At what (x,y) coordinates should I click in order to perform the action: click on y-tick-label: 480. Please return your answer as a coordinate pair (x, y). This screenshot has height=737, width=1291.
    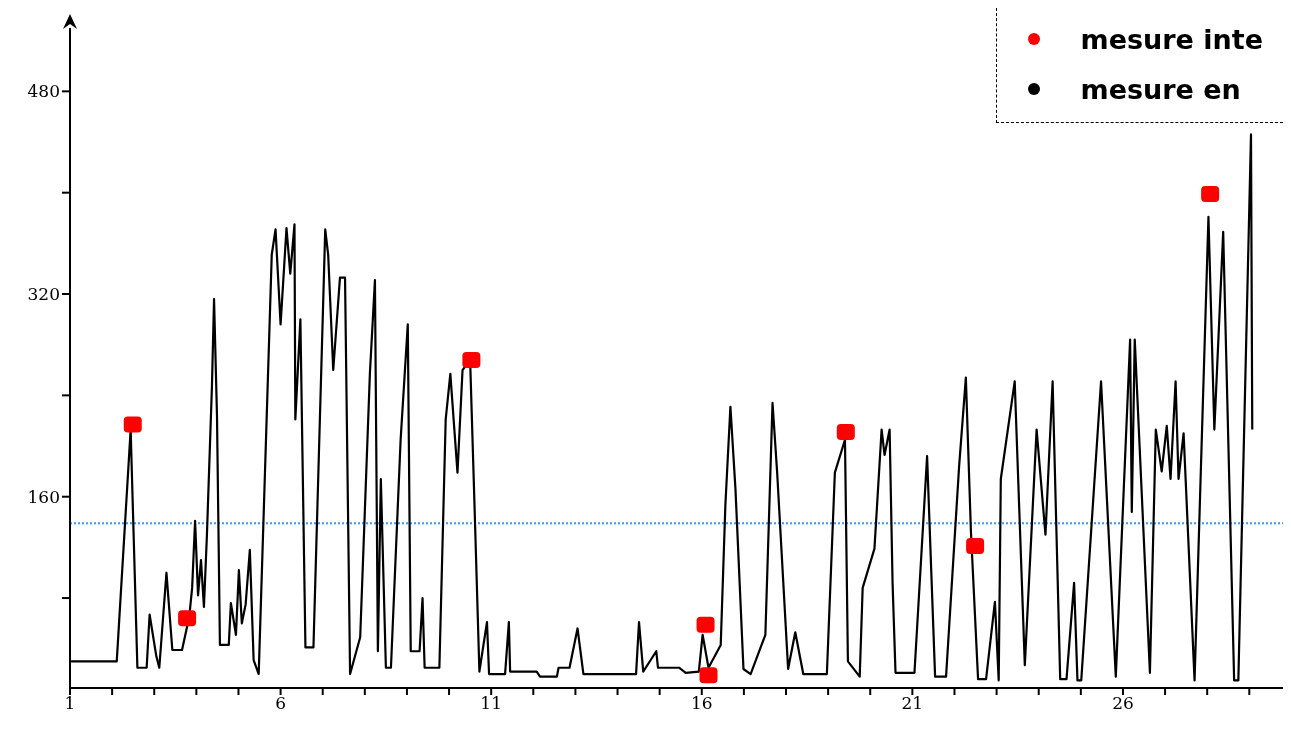
    Looking at the image, I should click on (43, 91).